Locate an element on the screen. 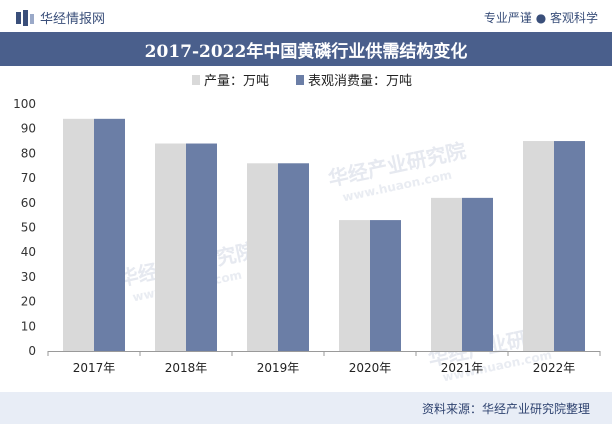 The width and height of the screenshot is (612, 424). y-tick-label: 20 is located at coordinates (28, 302).